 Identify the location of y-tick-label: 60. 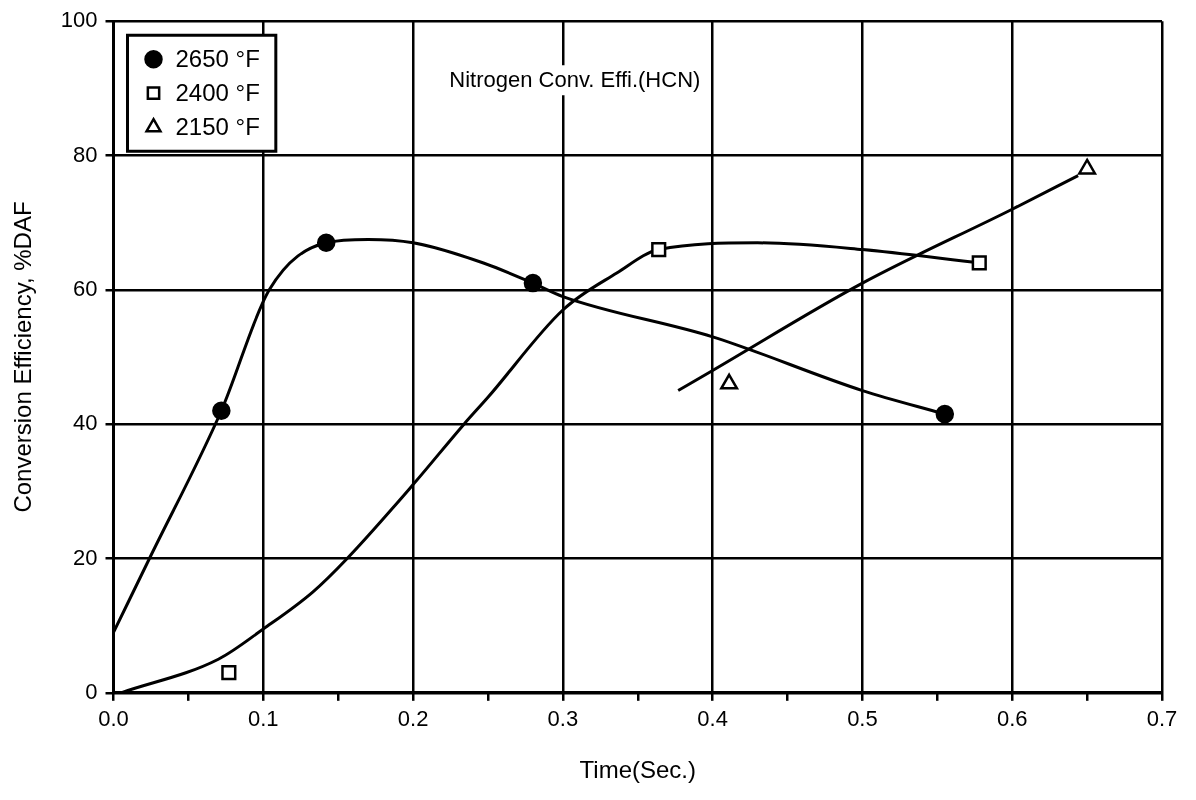
(85, 288).